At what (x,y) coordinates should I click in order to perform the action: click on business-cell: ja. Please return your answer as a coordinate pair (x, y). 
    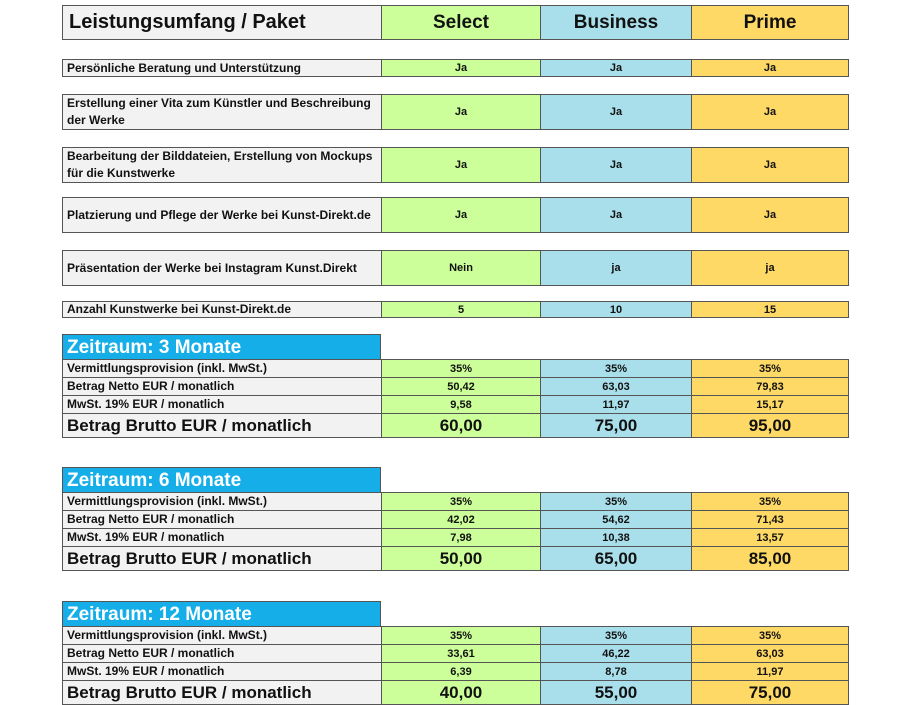
    Looking at the image, I should click on (616, 268).